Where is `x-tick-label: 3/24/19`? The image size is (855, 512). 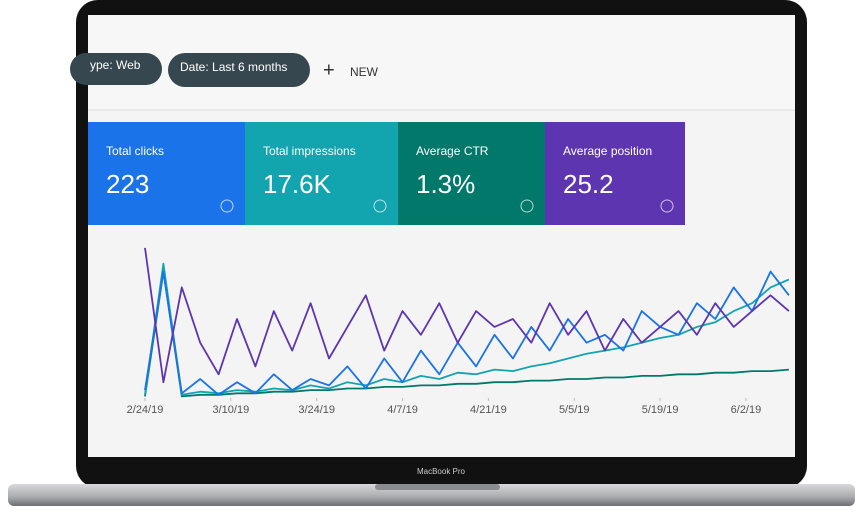
x-tick-label: 3/24/19 is located at coordinates (316, 410).